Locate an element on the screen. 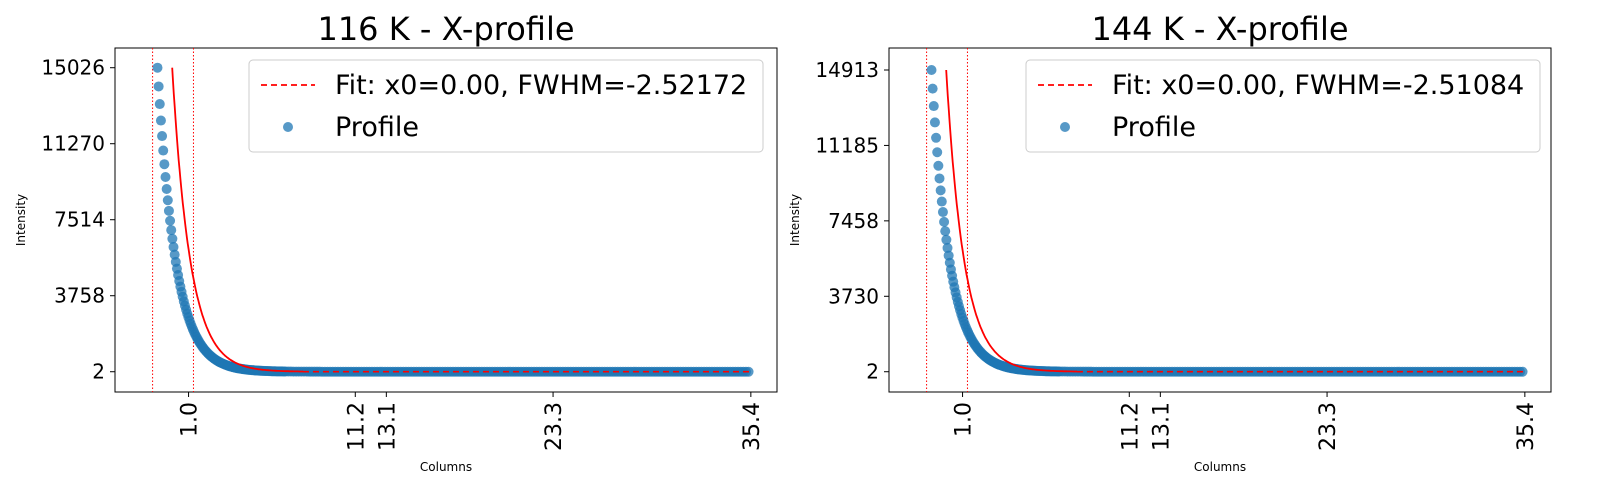  chart-title: 144 K - X-profile is located at coordinates (1219, 29).